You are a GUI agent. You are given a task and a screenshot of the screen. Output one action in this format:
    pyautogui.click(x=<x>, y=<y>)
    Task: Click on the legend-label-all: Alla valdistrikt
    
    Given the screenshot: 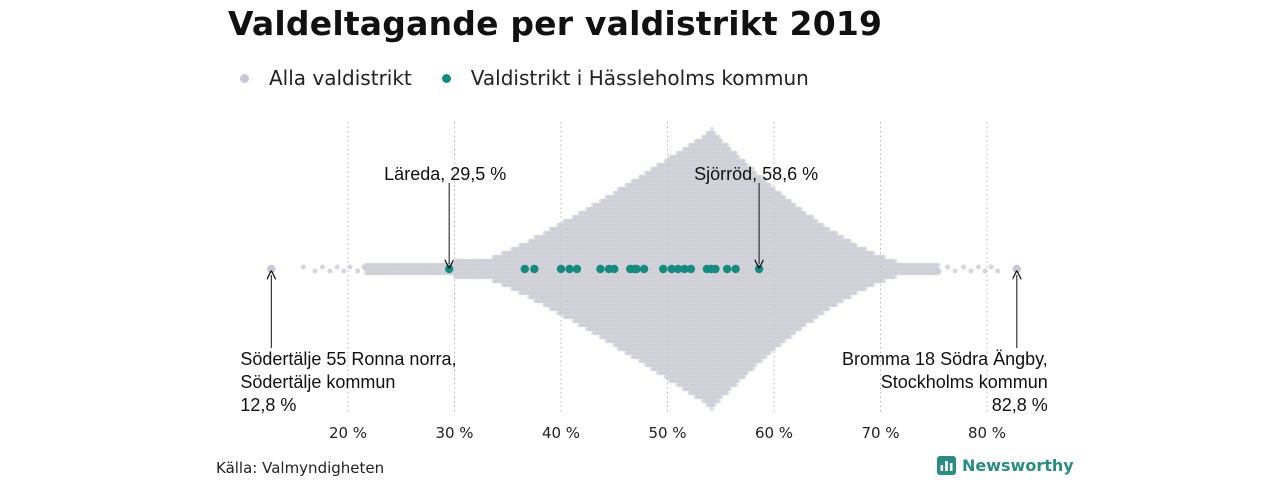 What is the action you would take?
    pyautogui.click(x=340, y=78)
    